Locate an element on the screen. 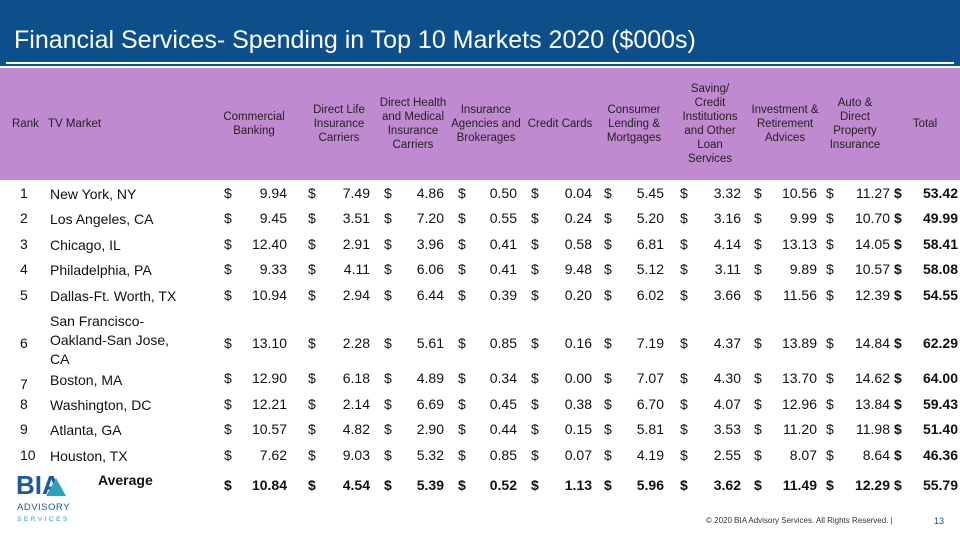  column-header-rank: Rank is located at coordinates (25, 124).